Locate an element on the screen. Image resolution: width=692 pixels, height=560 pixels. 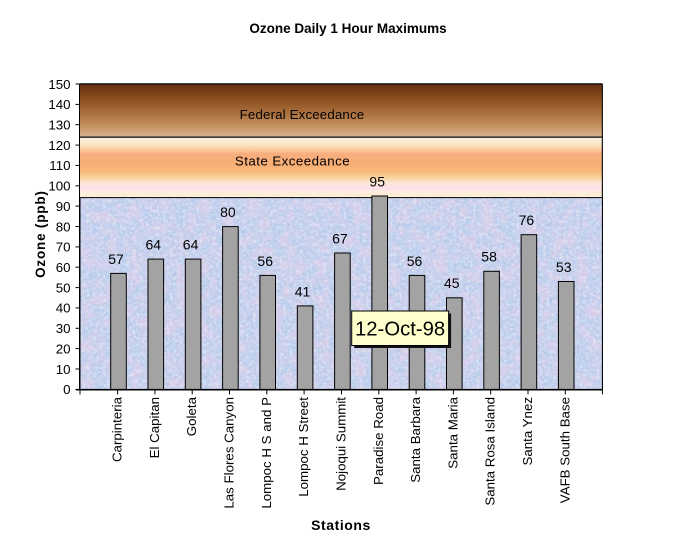
svg-text: 20 is located at coordinates (63, 348).